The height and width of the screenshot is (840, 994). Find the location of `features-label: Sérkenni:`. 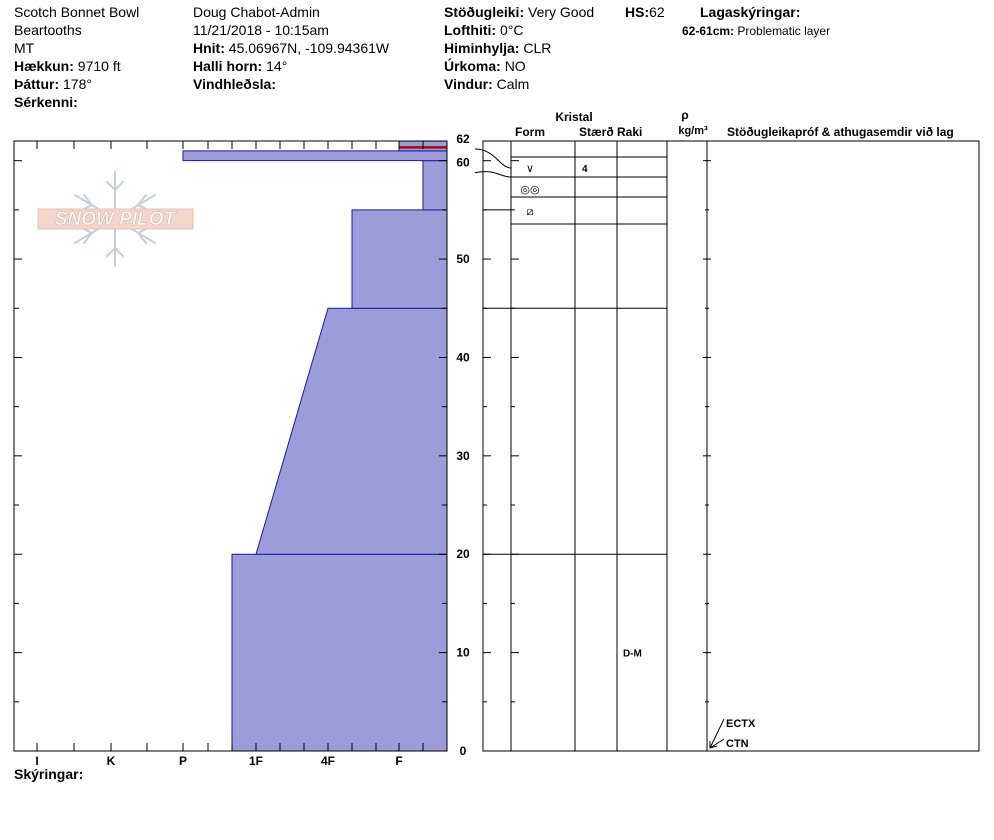

features-label: Sérkenni: is located at coordinates (46, 102).